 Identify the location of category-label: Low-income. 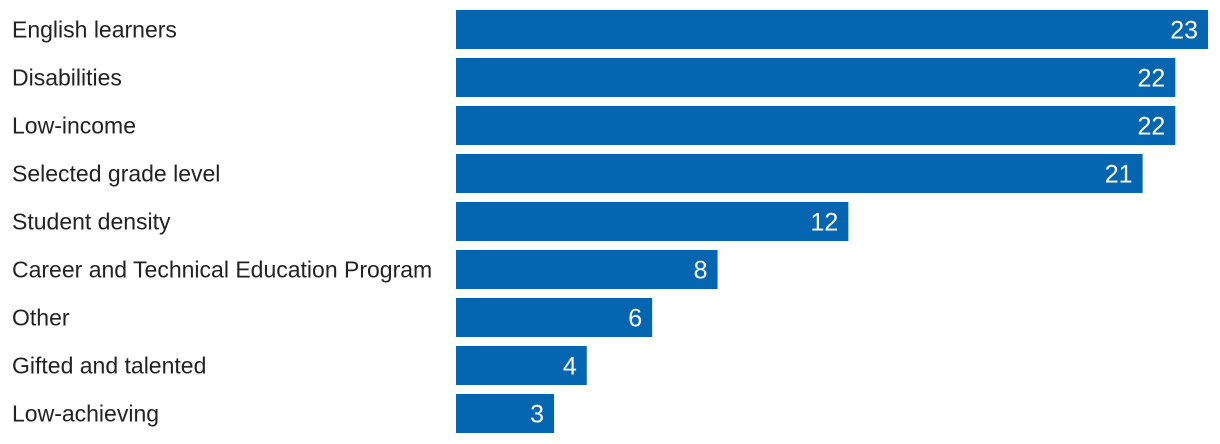
(74, 126).